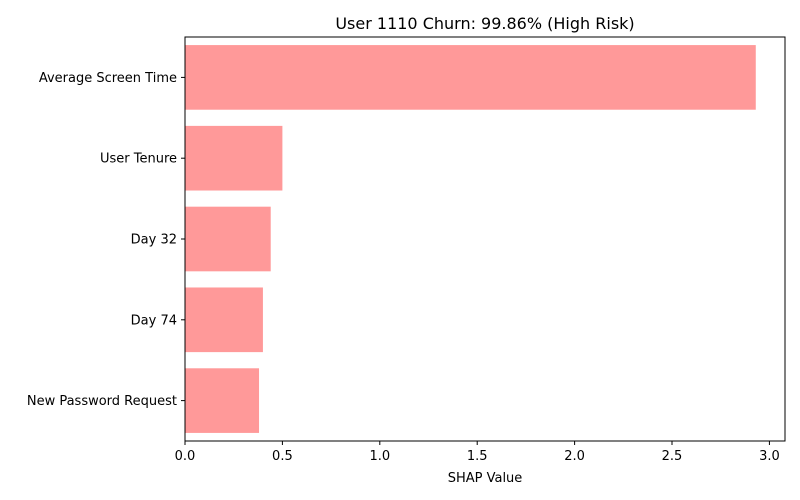 The height and width of the screenshot is (500, 800). What do you see at coordinates (485, 478) in the screenshot?
I see `x-axis-label: SHAP Value` at bounding box center [485, 478].